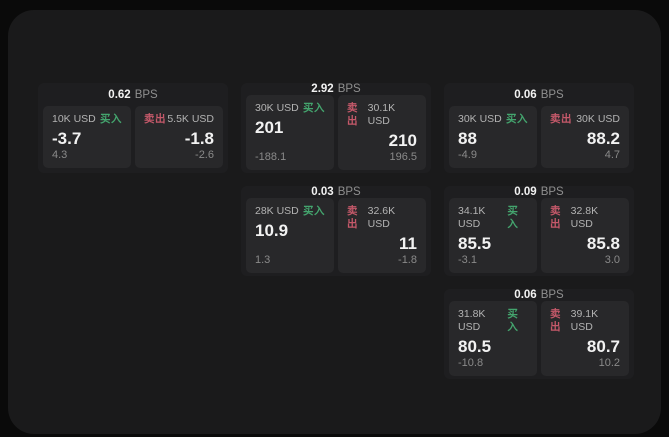  I want to click on sell-change: -2.6, so click(204, 155).